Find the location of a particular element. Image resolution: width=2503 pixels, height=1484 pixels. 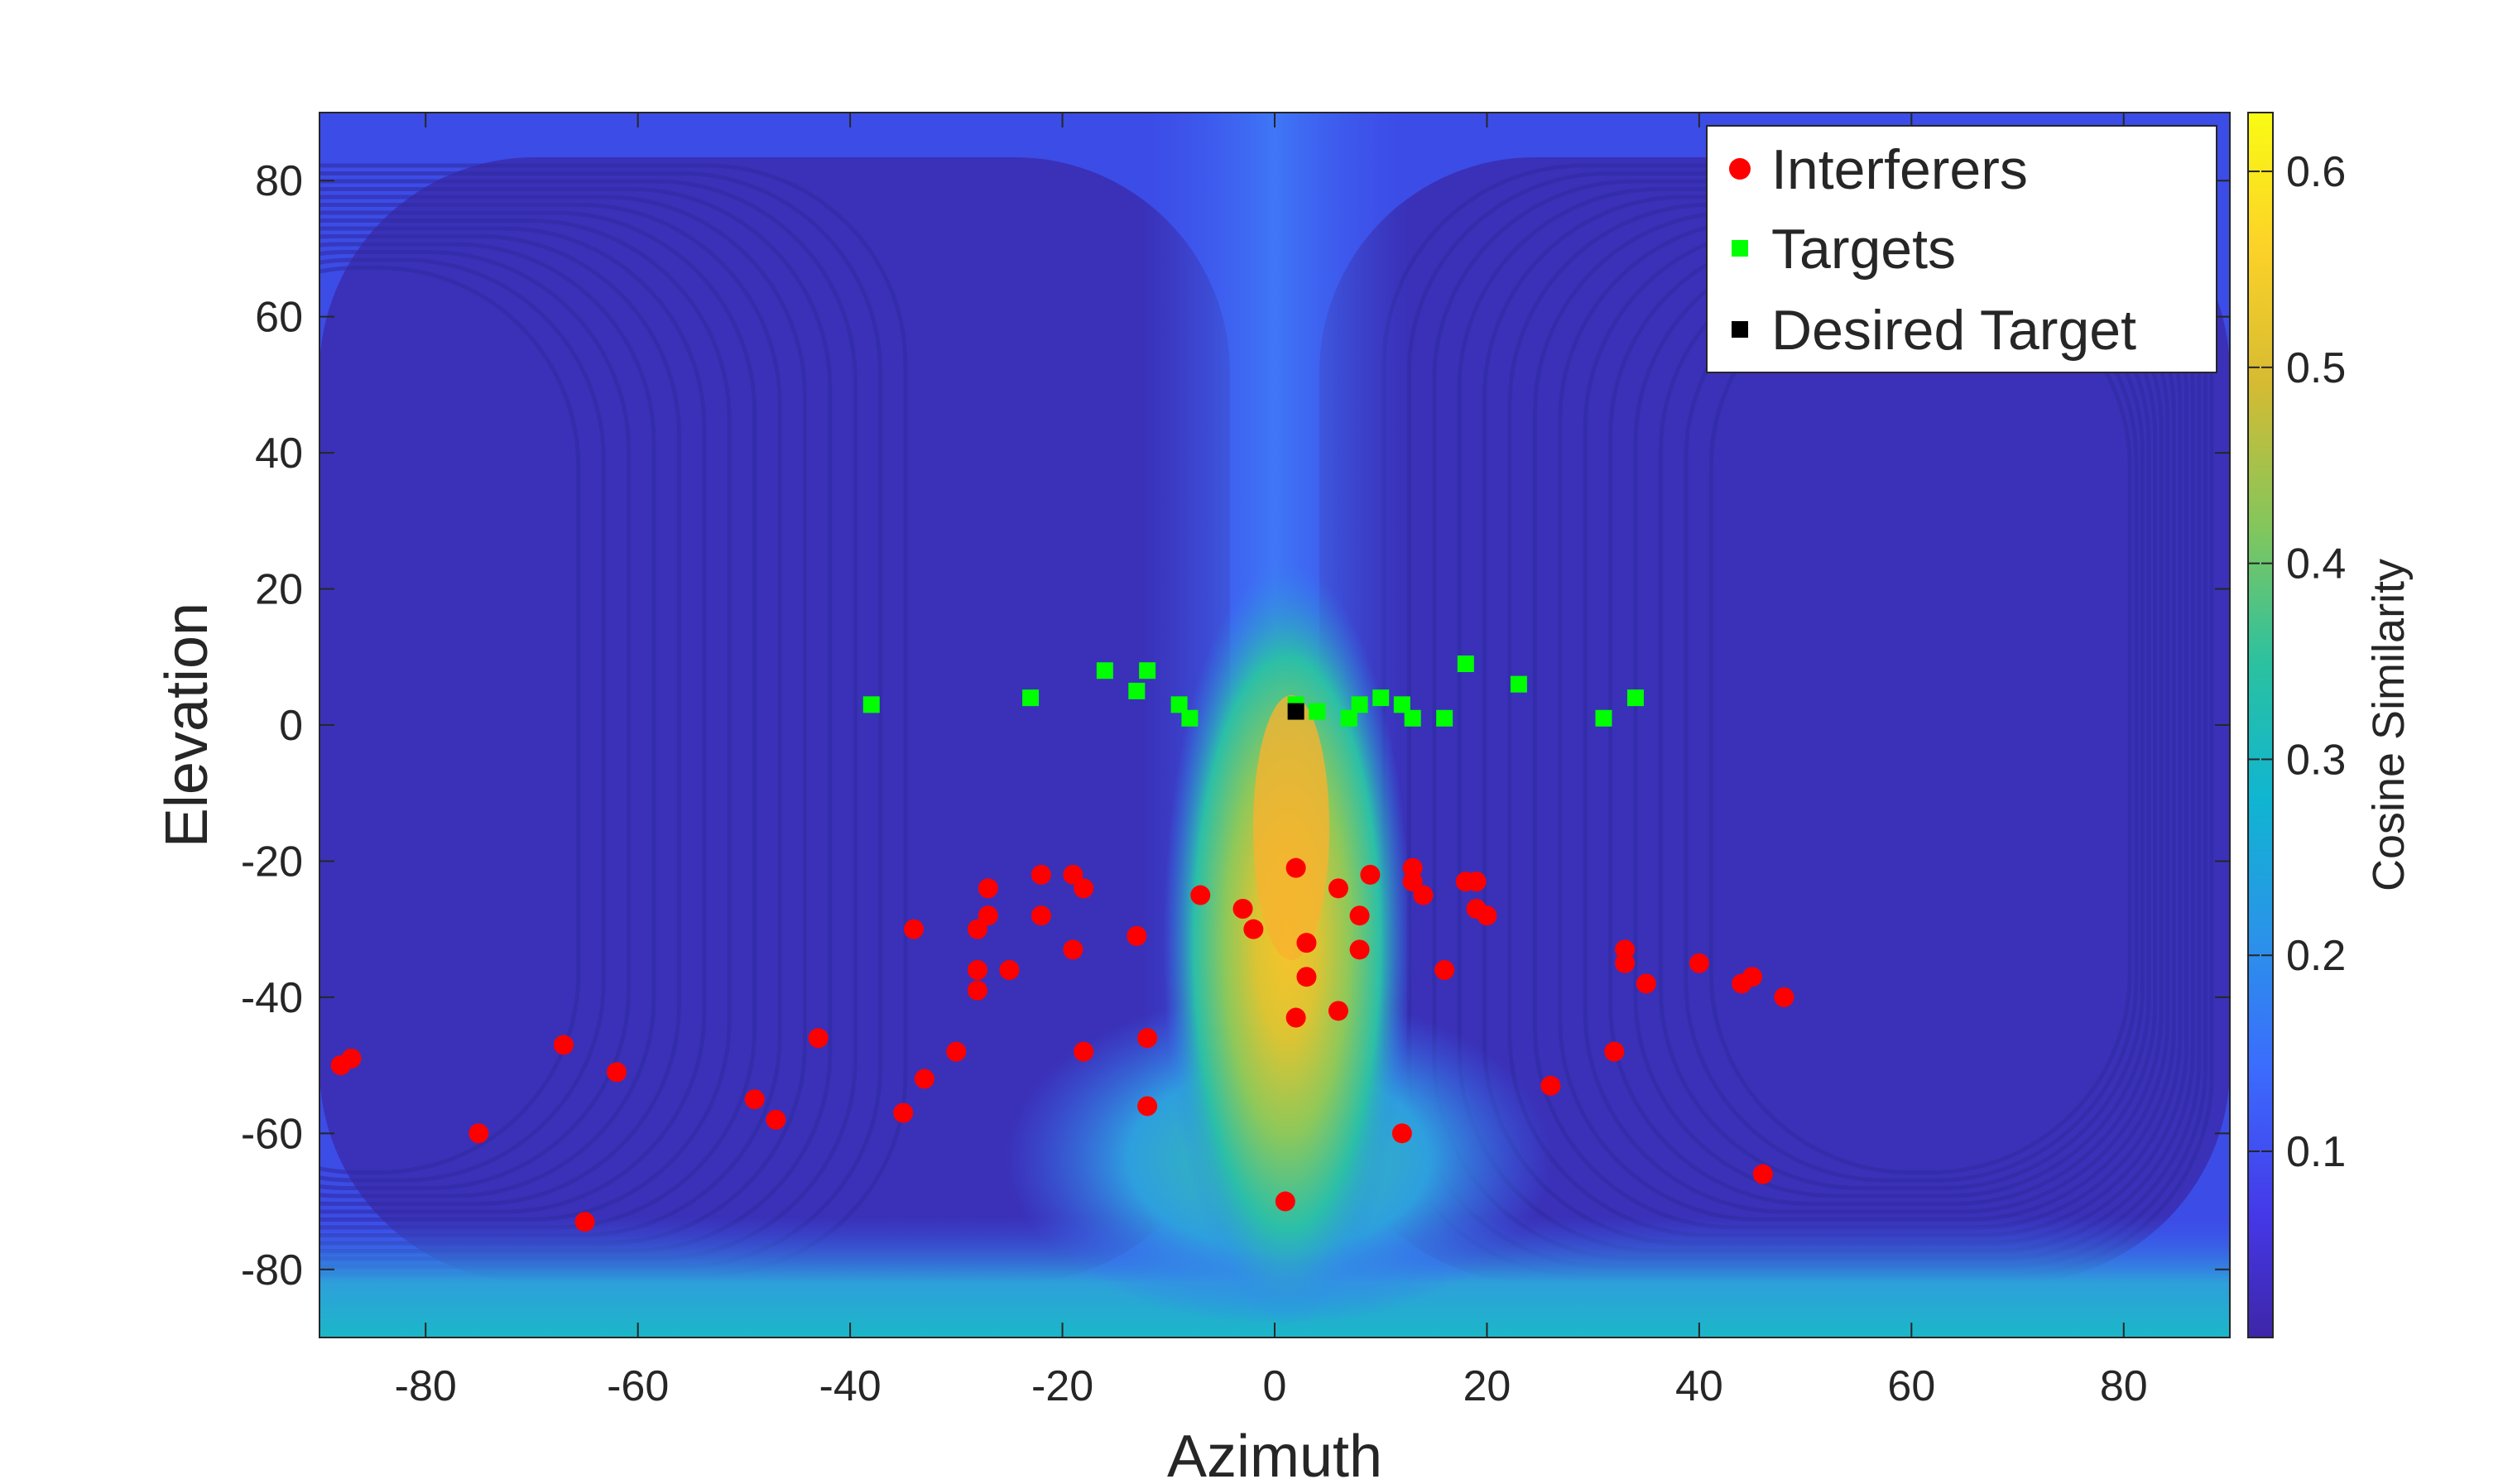

colorbar-gradient is located at coordinates (2260, 725).